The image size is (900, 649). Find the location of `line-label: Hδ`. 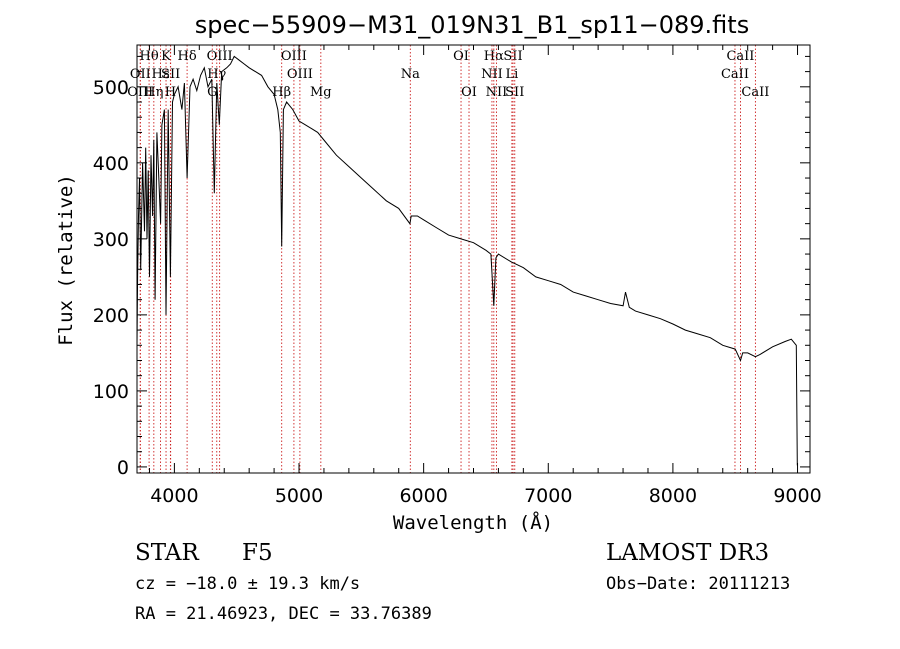

line-label: Hδ is located at coordinates (187, 56).